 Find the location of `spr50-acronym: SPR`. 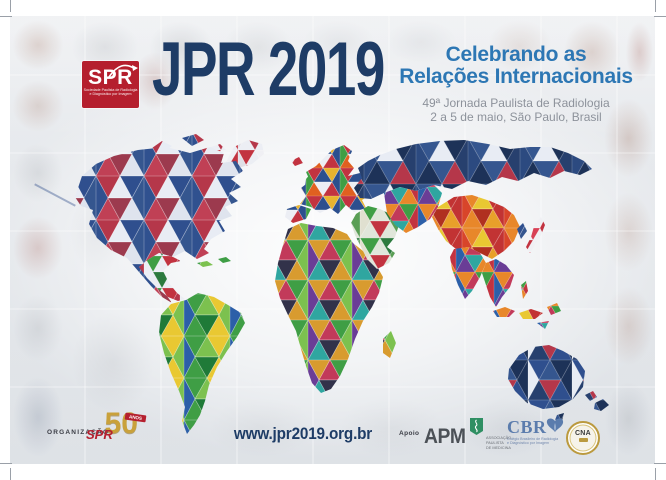

spr50-acronym: SPR is located at coordinates (99, 434).